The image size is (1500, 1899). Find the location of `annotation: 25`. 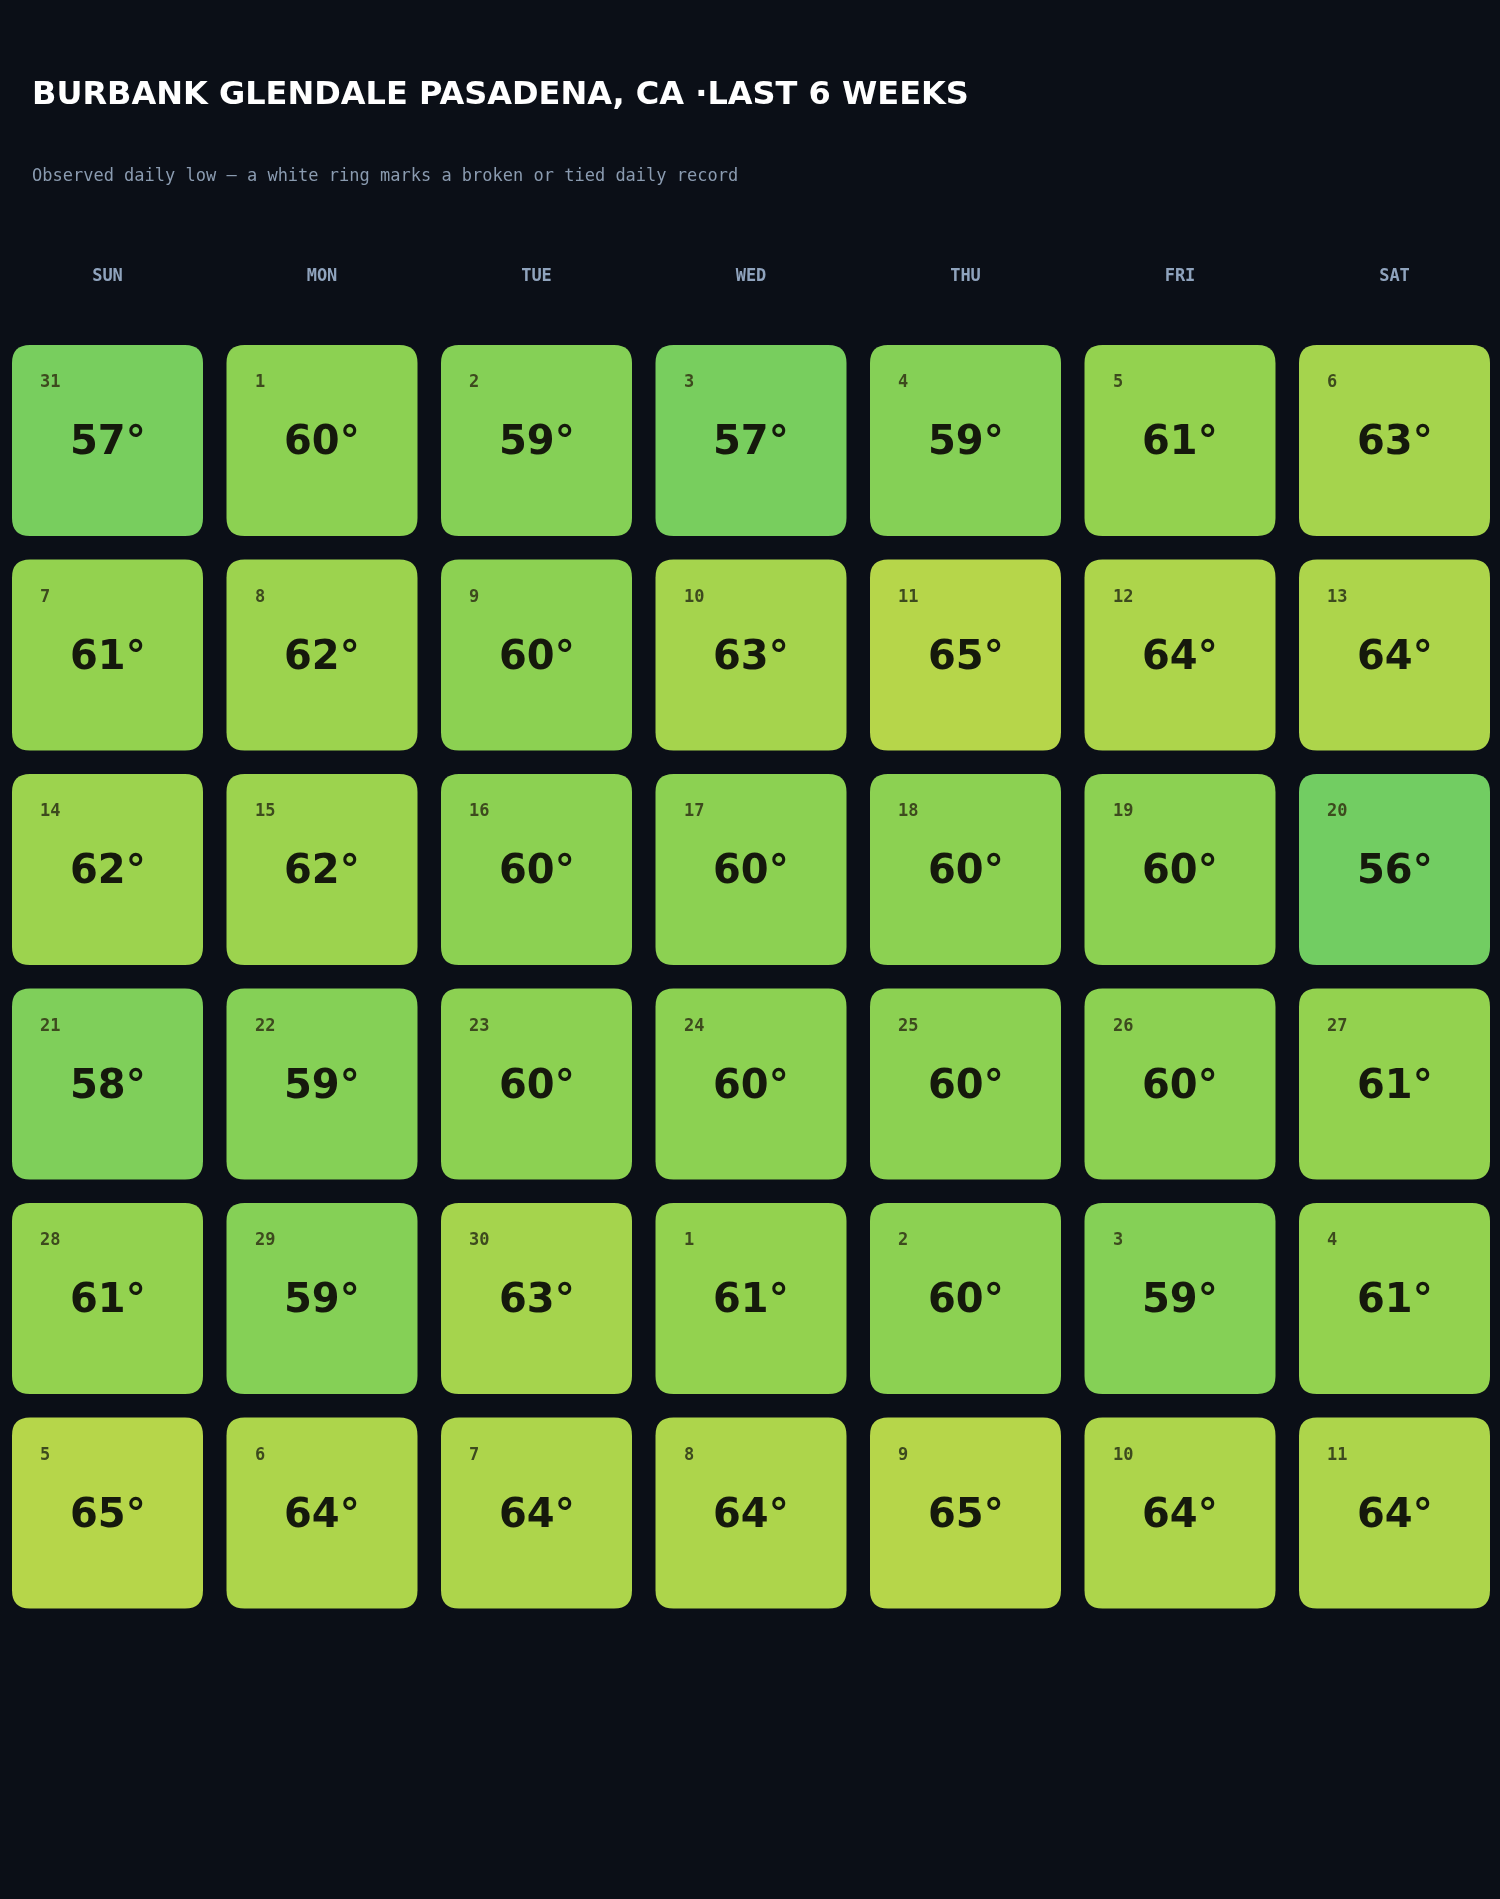

annotation: 25 is located at coordinates (908, 1025).